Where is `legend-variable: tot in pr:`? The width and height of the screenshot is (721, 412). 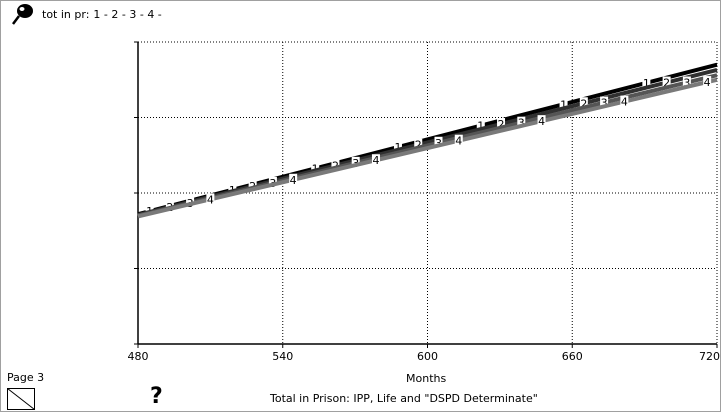
legend-variable: tot in pr: is located at coordinates (66, 14).